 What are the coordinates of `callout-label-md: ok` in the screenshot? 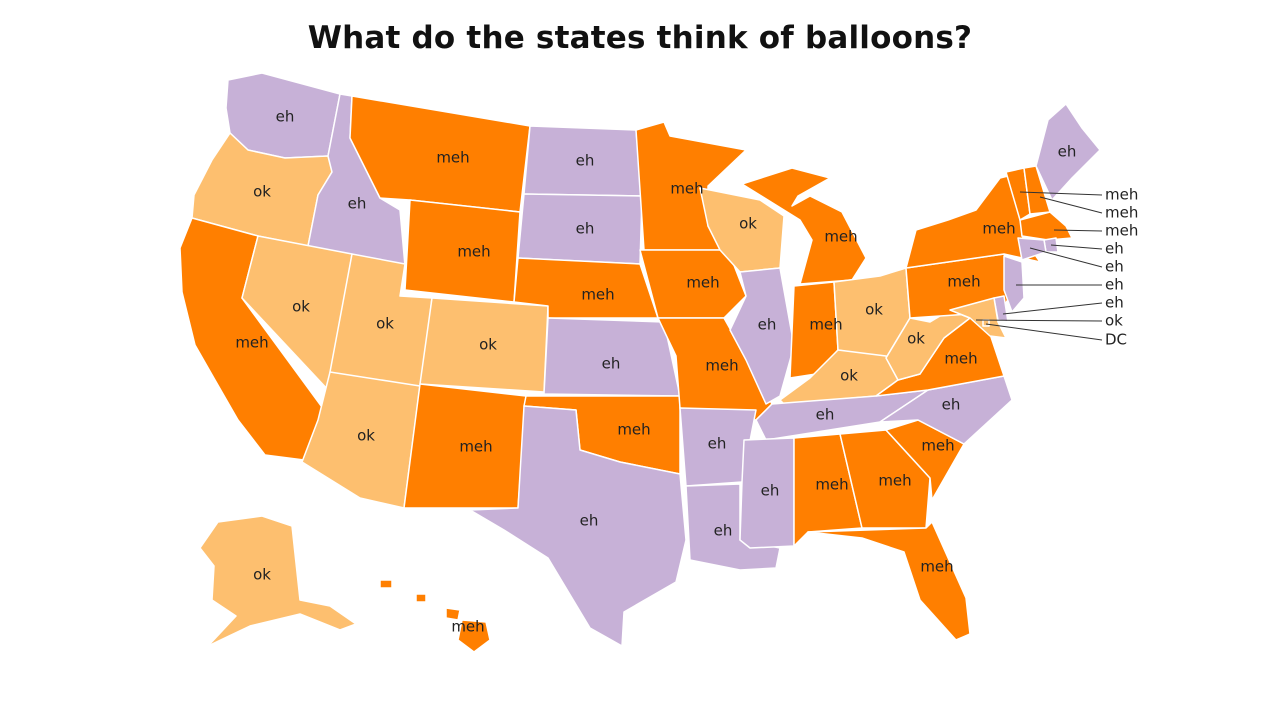 It's located at (1114, 321).